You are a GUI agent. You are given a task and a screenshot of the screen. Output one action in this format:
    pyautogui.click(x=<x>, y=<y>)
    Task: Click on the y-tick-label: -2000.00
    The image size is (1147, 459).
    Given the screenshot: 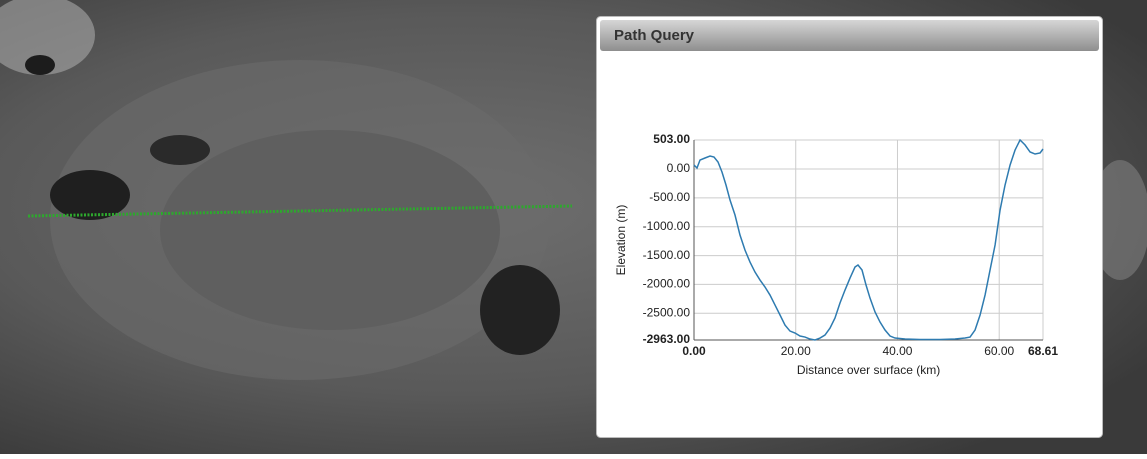 What is the action you would take?
    pyautogui.click(x=667, y=284)
    